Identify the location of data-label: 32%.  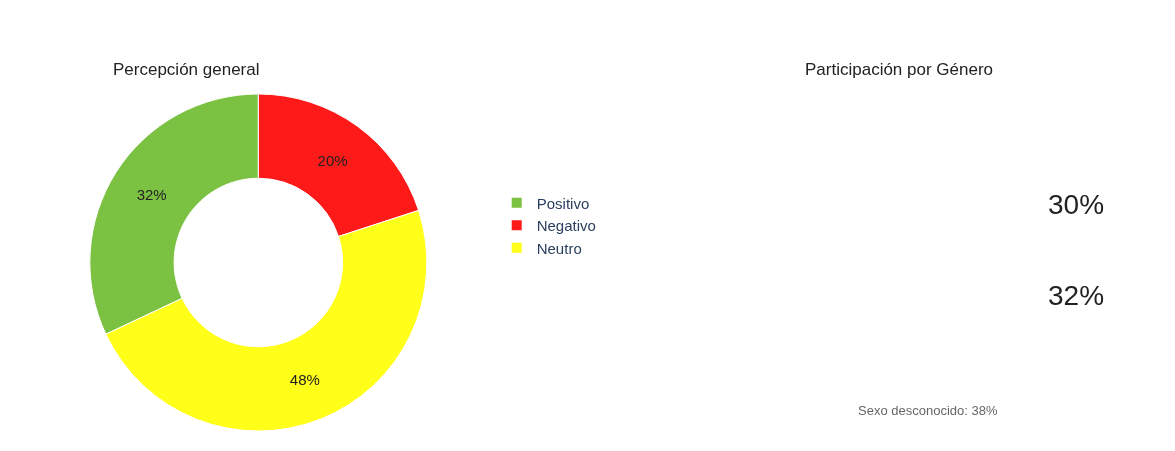
(151, 195).